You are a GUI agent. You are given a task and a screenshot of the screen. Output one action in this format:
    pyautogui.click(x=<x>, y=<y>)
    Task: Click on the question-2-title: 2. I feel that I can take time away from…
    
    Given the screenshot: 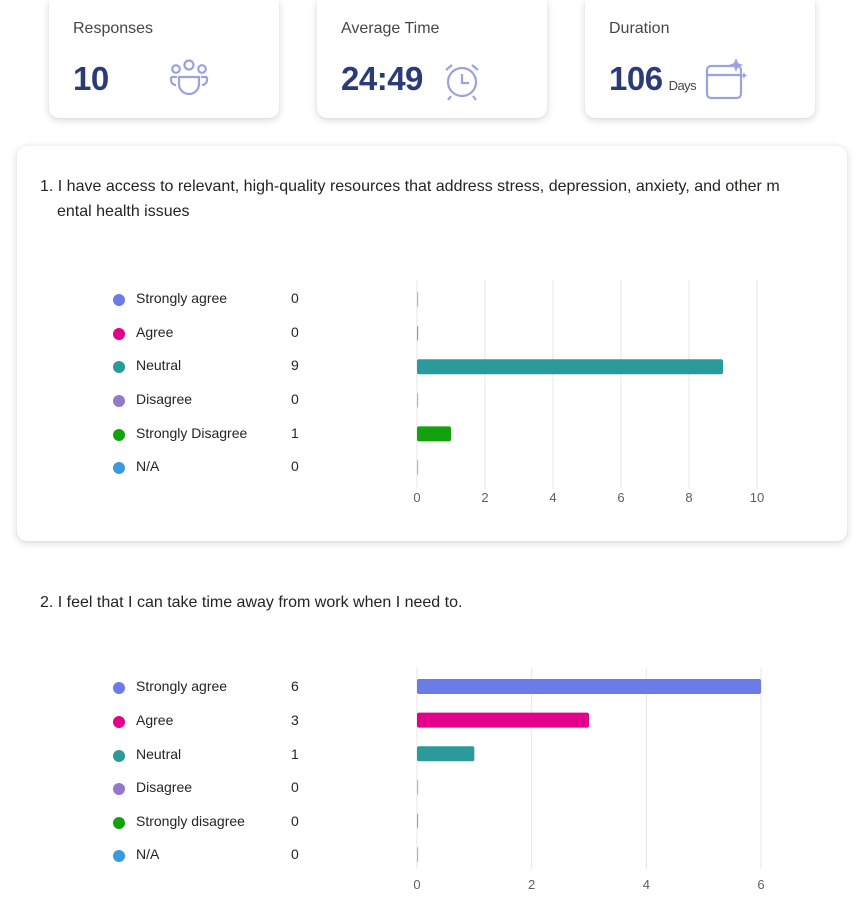 What is the action you would take?
    pyautogui.click(x=251, y=602)
    